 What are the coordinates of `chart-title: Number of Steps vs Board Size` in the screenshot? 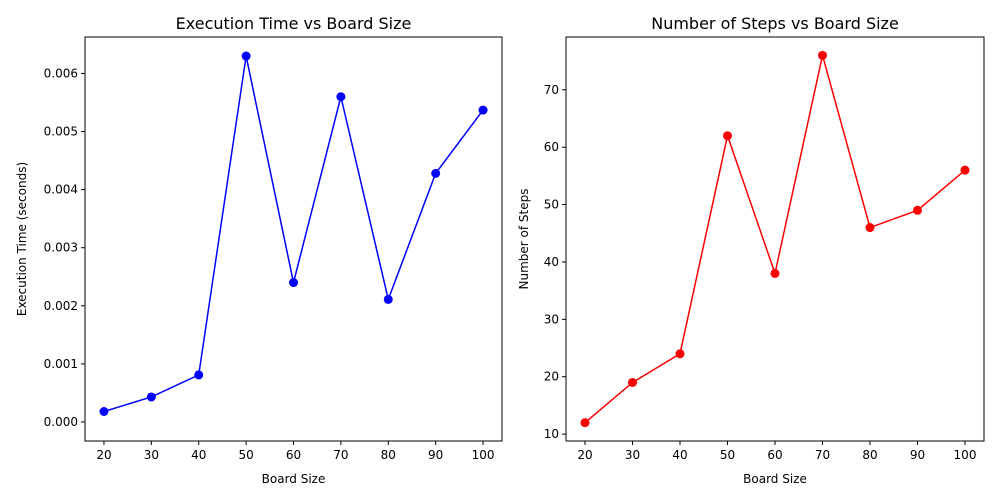 It's located at (775, 23).